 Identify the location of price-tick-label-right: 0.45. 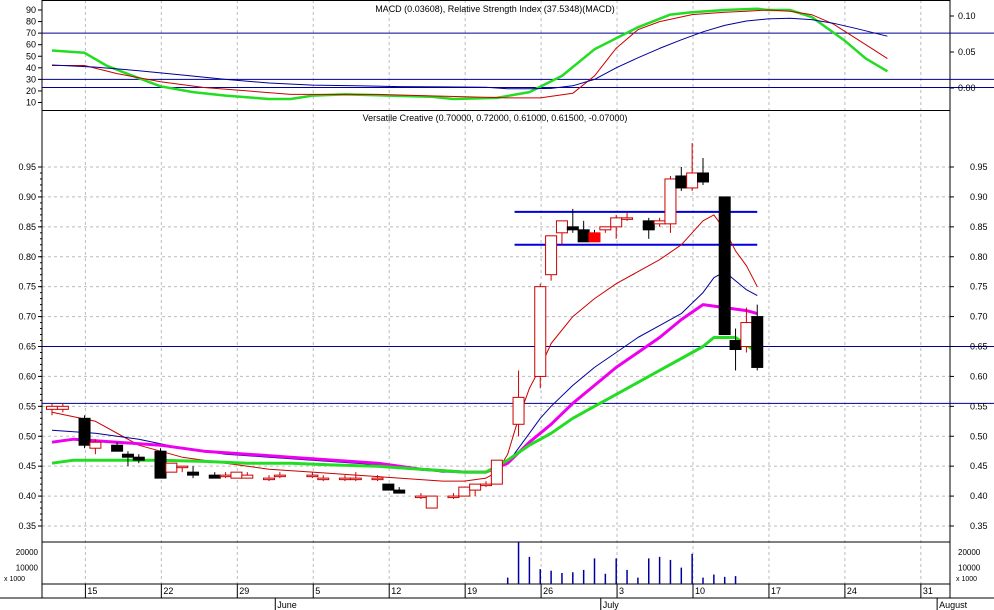
(979, 466).